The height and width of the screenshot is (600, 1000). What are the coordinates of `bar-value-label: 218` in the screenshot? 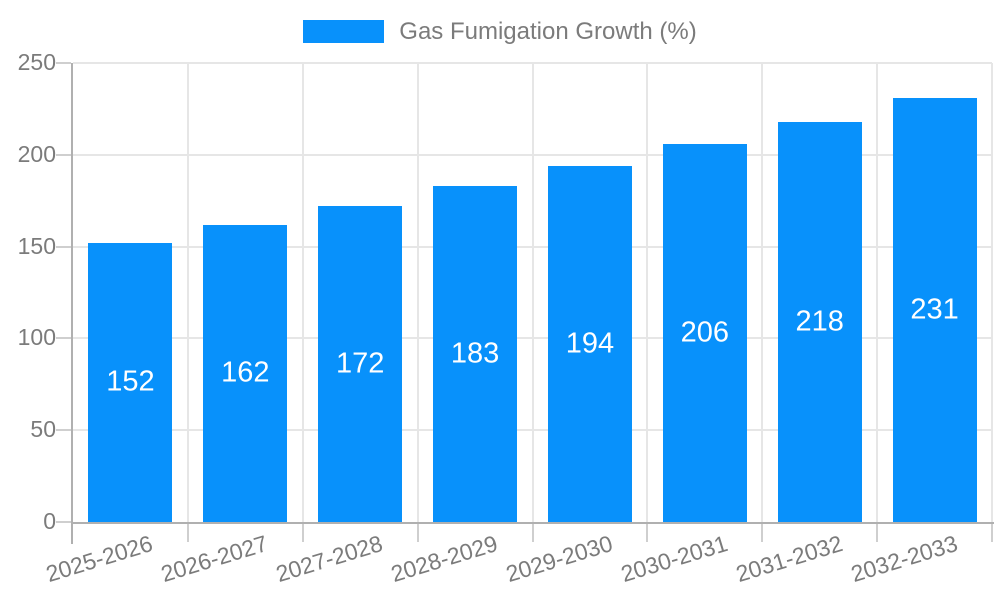 It's located at (819, 321).